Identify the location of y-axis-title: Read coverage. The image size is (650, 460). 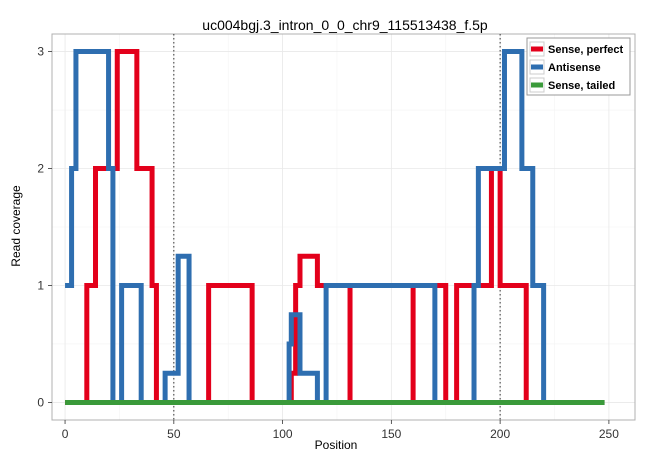
(16, 226).